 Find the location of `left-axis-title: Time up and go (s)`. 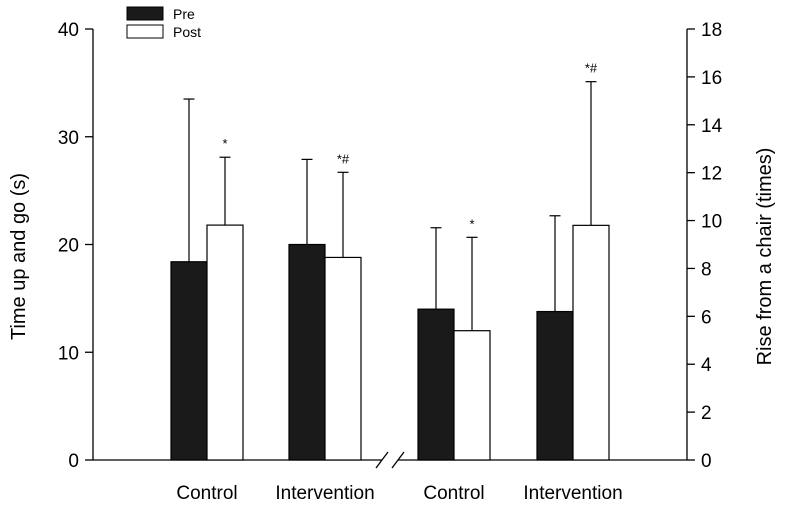

left-axis-title: Time up and go (s) is located at coordinates (19, 256).